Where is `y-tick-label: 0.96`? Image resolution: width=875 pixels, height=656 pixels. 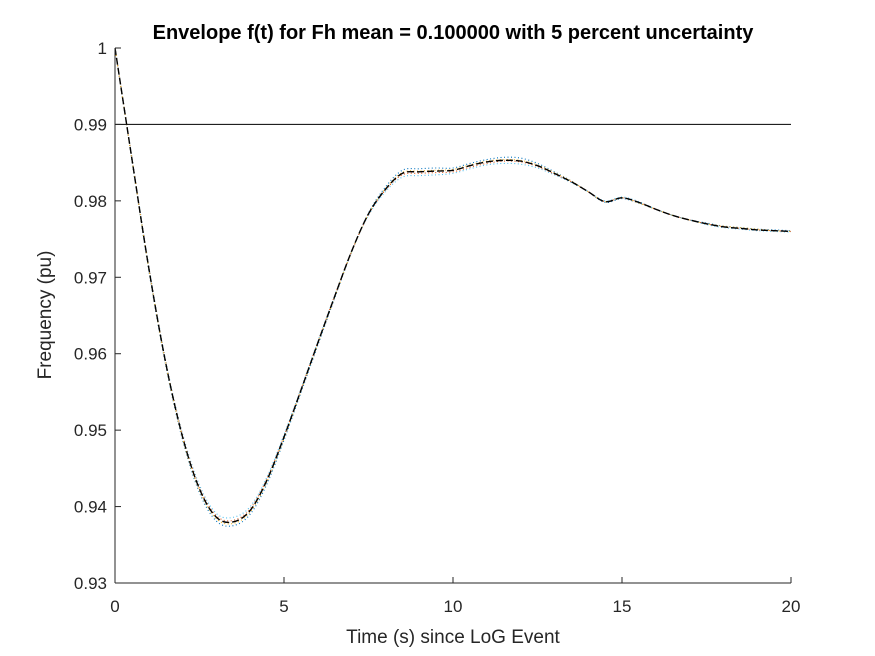
y-tick-label: 0.96 is located at coordinates (90, 354).